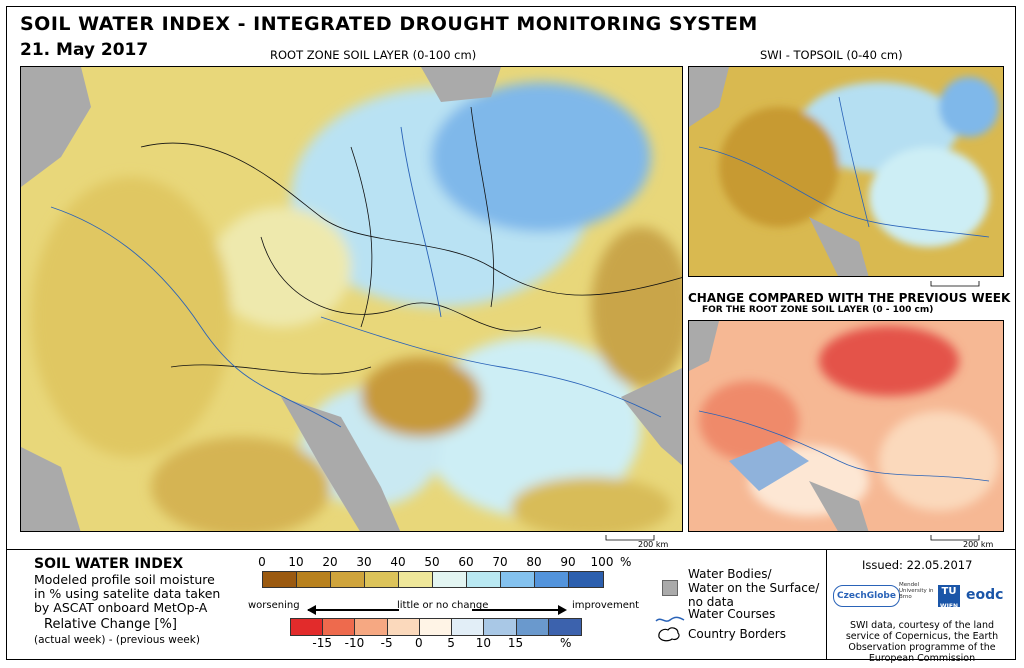 Image resolution: width=1024 pixels, height=668 pixels. Describe the element at coordinates (124, 579) in the screenshot. I see `legend-desc-1: Modeled profile soil moisture` at that location.